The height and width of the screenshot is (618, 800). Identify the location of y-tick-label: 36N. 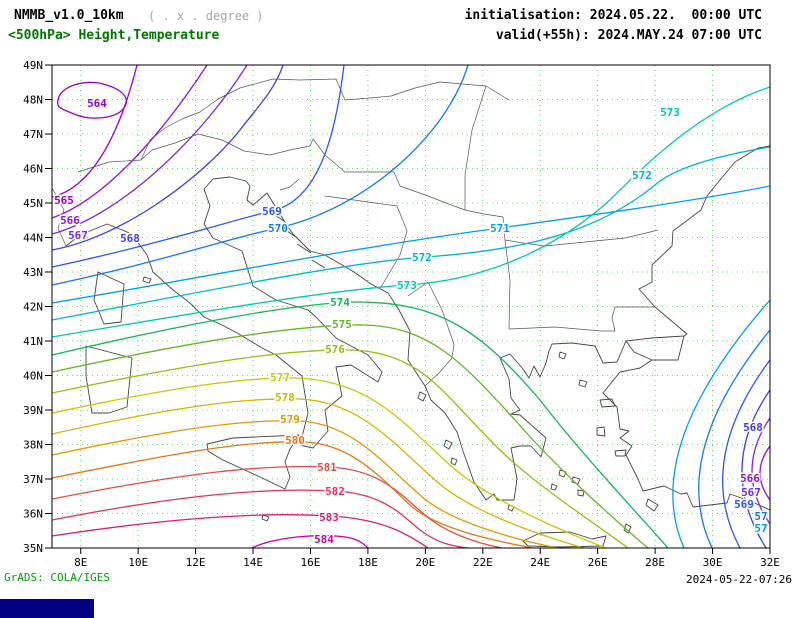
(33, 514).